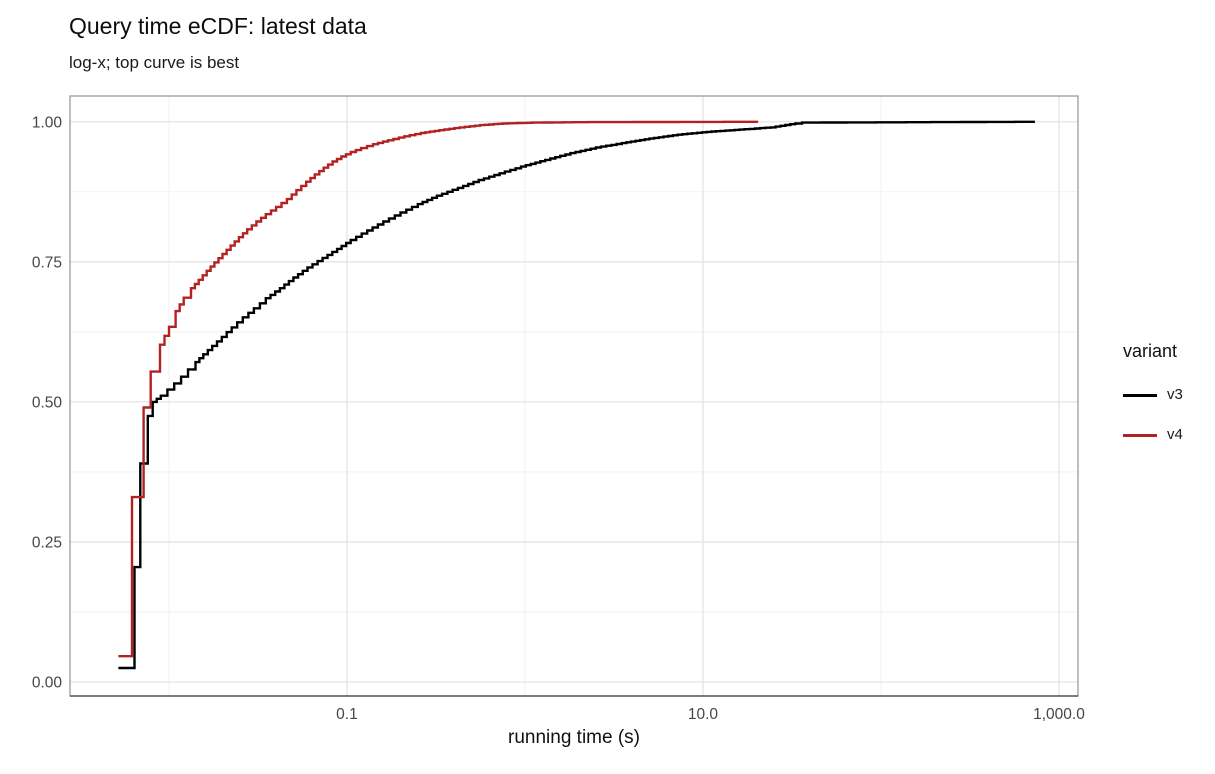 The width and height of the screenshot is (1215, 774). I want to click on x-tick-label: 1,000.0, so click(1059, 714).